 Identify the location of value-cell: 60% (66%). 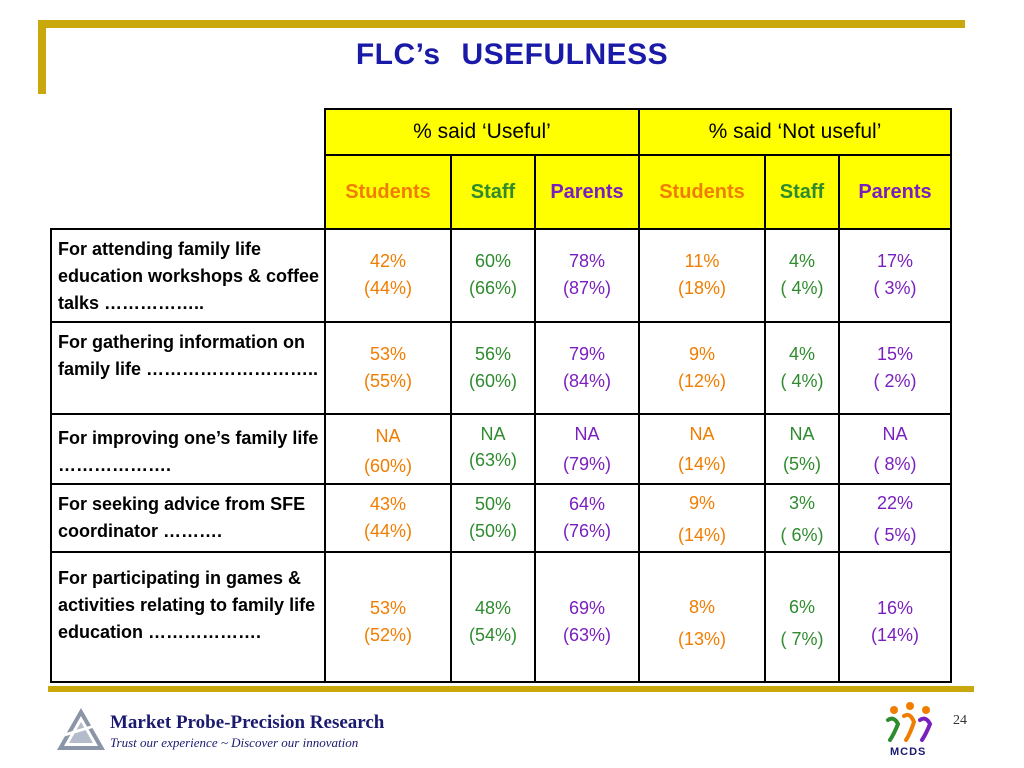
(493, 275).